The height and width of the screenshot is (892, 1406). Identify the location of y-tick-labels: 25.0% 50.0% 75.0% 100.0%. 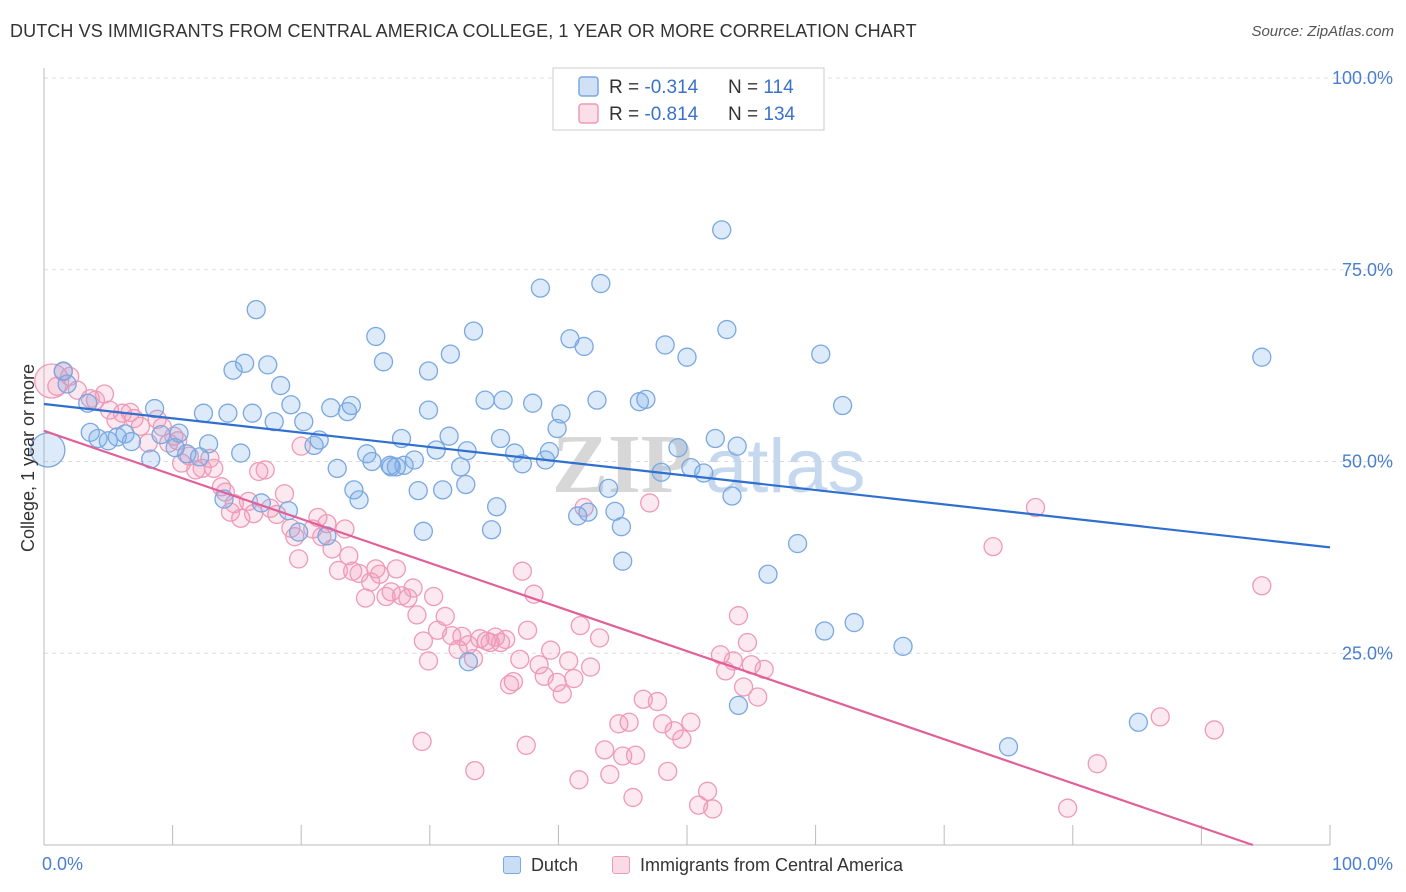
(1362, 365).